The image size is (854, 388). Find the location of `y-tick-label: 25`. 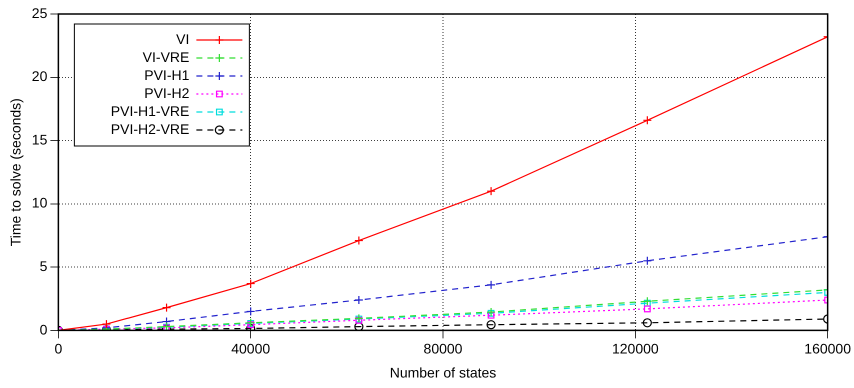

y-tick-label: 25 is located at coordinates (40, 12).